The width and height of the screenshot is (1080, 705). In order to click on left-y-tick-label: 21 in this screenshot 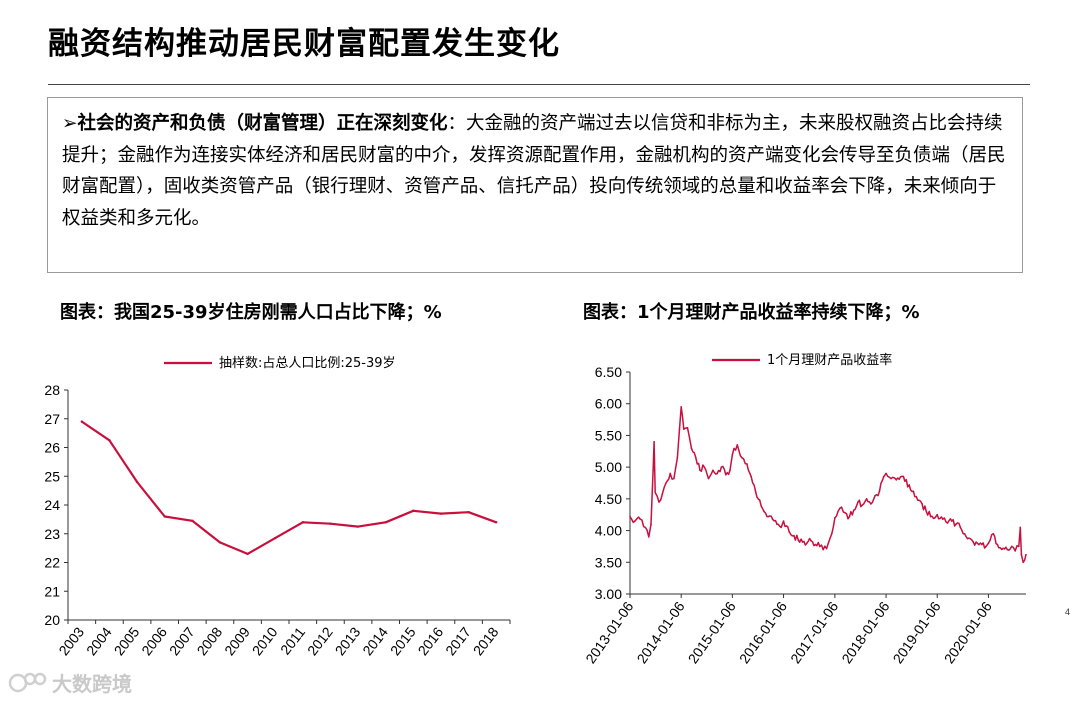, I will do `click(52, 591)`.